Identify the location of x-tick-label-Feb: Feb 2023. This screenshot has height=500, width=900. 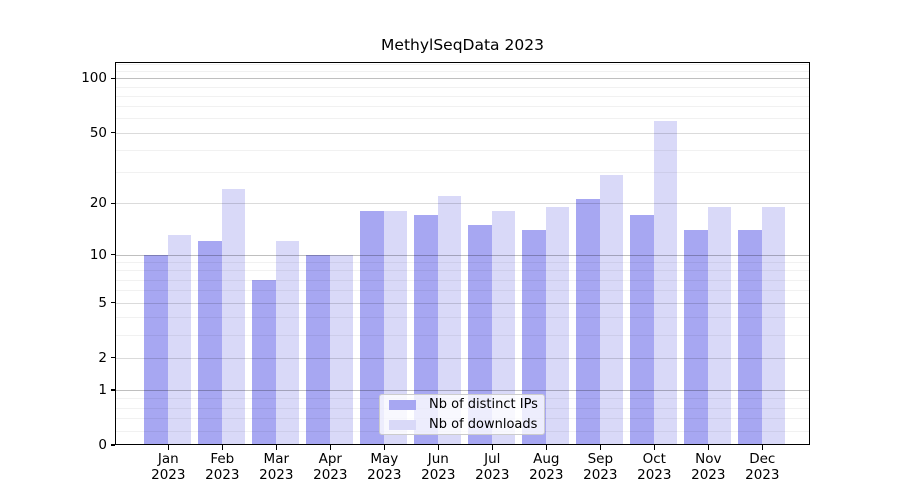
(222, 467).